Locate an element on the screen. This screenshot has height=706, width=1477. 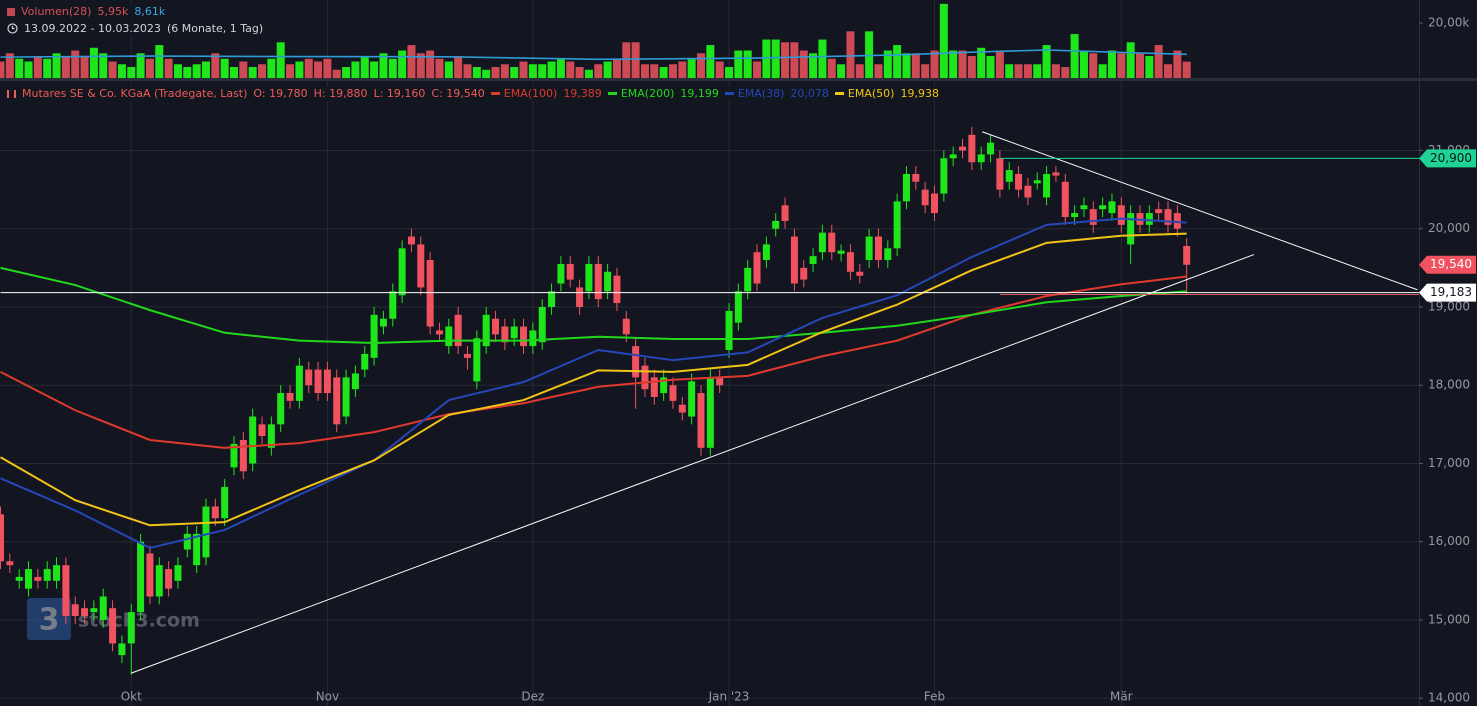
logo-text: 3 is located at coordinates (49, 620).